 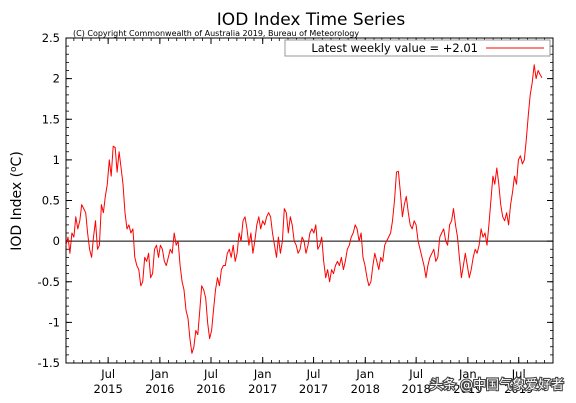 I want to click on y-tick-label: 1, so click(x=56, y=160).